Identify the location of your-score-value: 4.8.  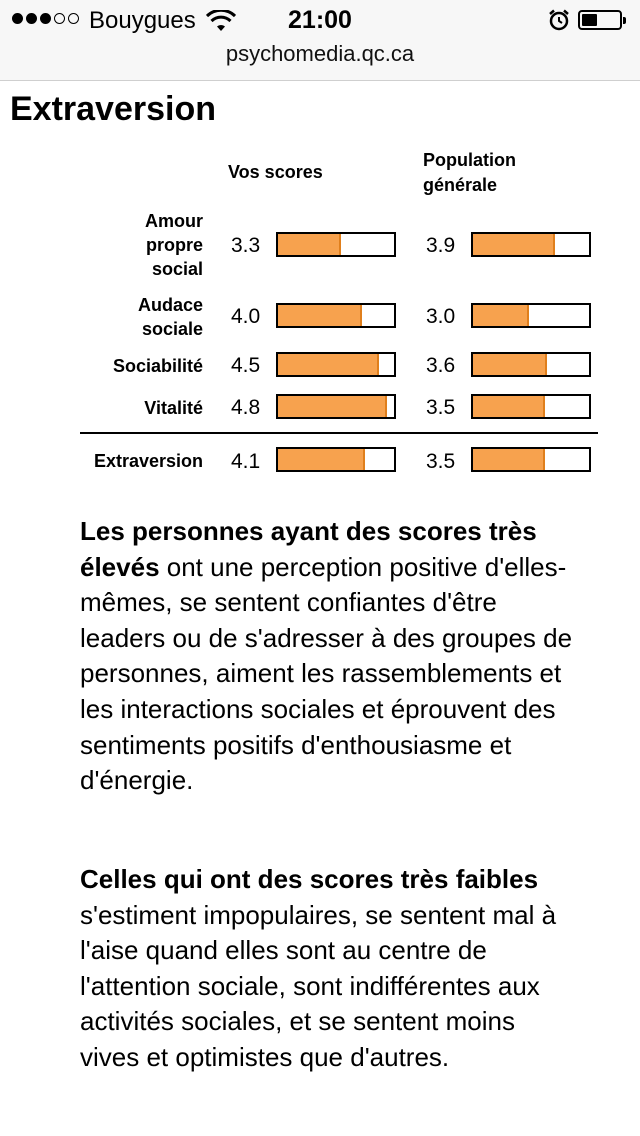
(246, 407).